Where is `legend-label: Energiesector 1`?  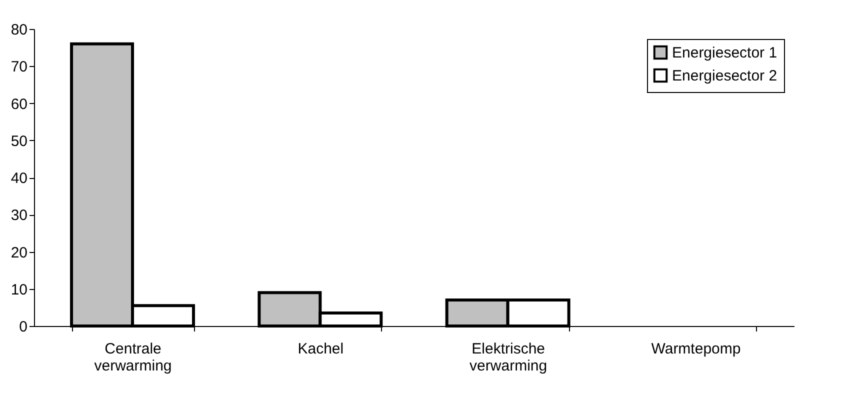
legend-label: Energiesector 1 is located at coordinates (725, 53).